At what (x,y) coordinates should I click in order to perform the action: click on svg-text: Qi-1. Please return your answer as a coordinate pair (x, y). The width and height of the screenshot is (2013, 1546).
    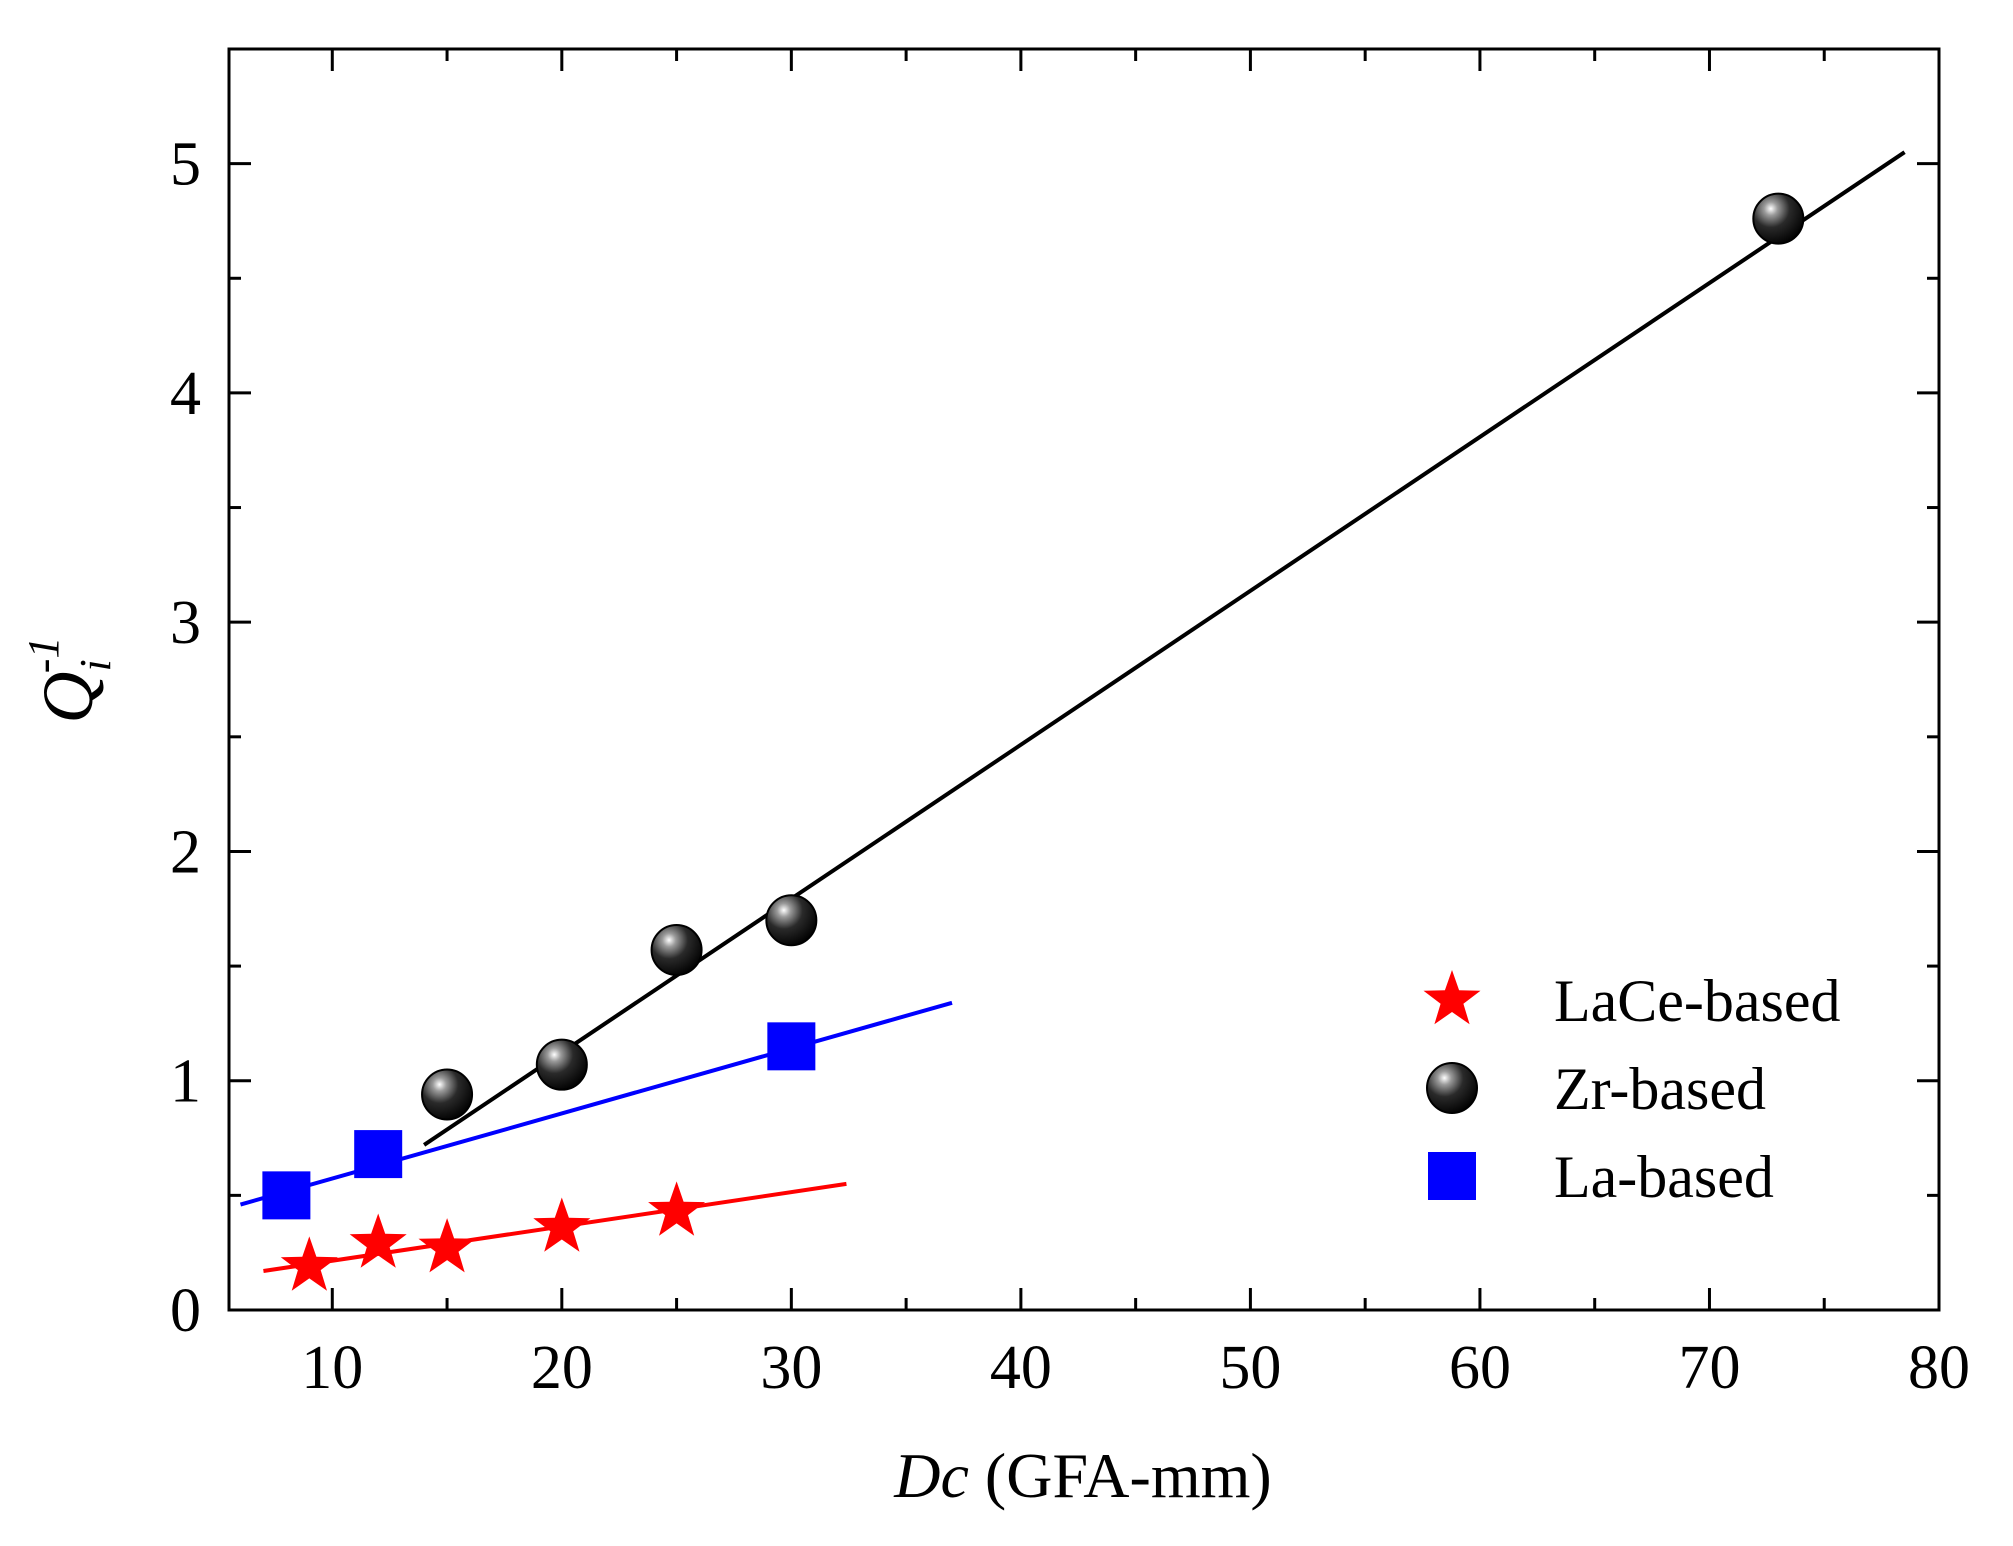
    Looking at the image, I should click on (69, 680).